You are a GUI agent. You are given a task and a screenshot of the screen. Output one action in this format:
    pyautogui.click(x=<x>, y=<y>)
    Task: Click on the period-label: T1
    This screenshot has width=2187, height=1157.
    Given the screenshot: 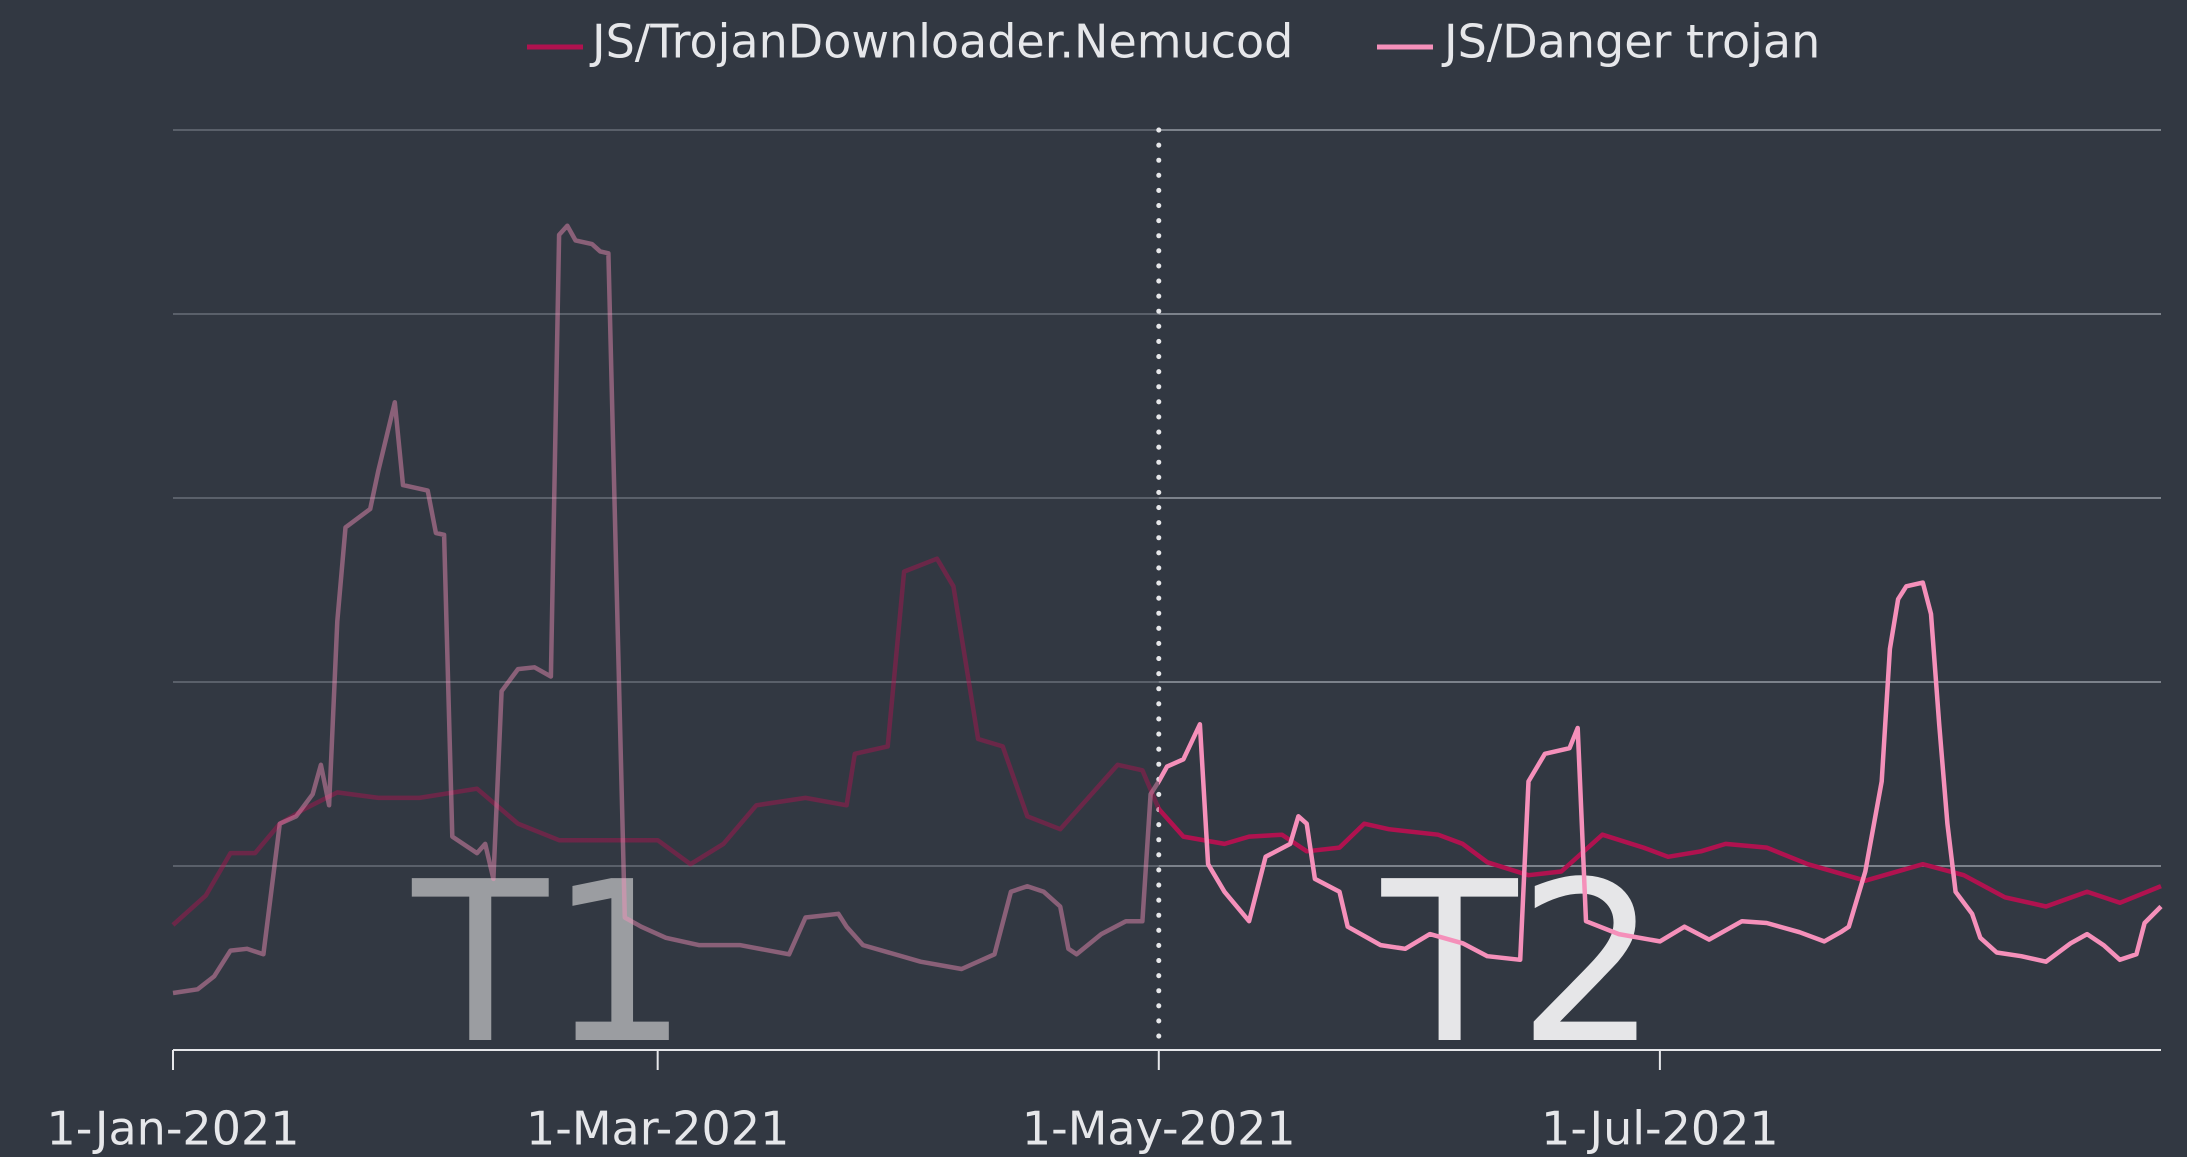 What is the action you would take?
    pyautogui.click(x=550, y=964)
    